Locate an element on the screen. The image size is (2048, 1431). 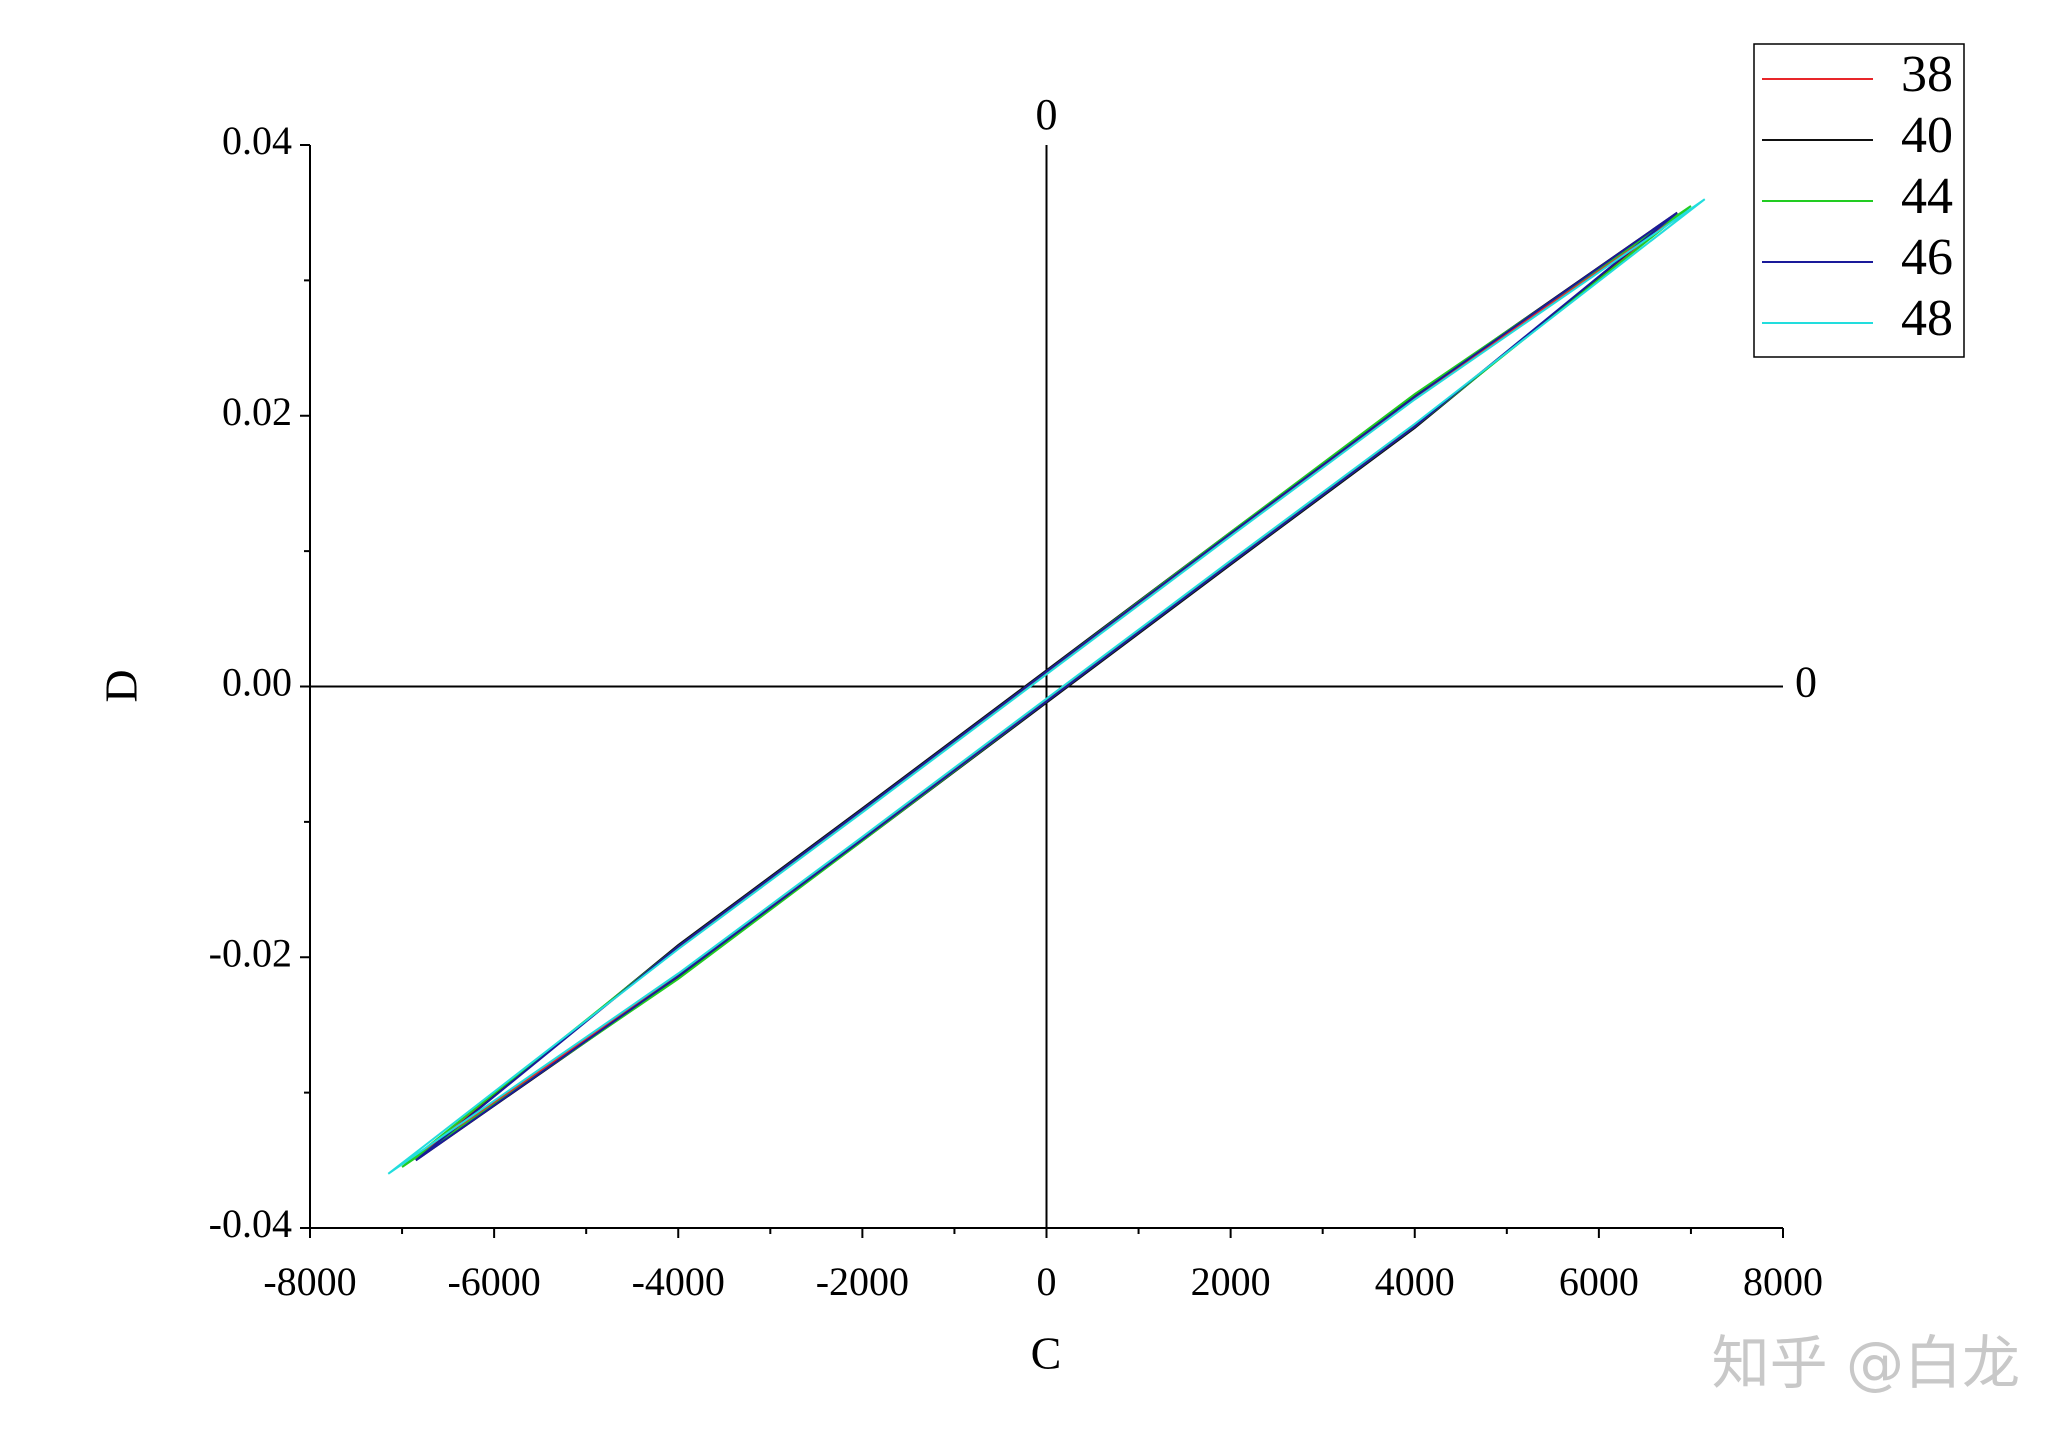
legend-label: 38 is located at coordinates (1927, 74).